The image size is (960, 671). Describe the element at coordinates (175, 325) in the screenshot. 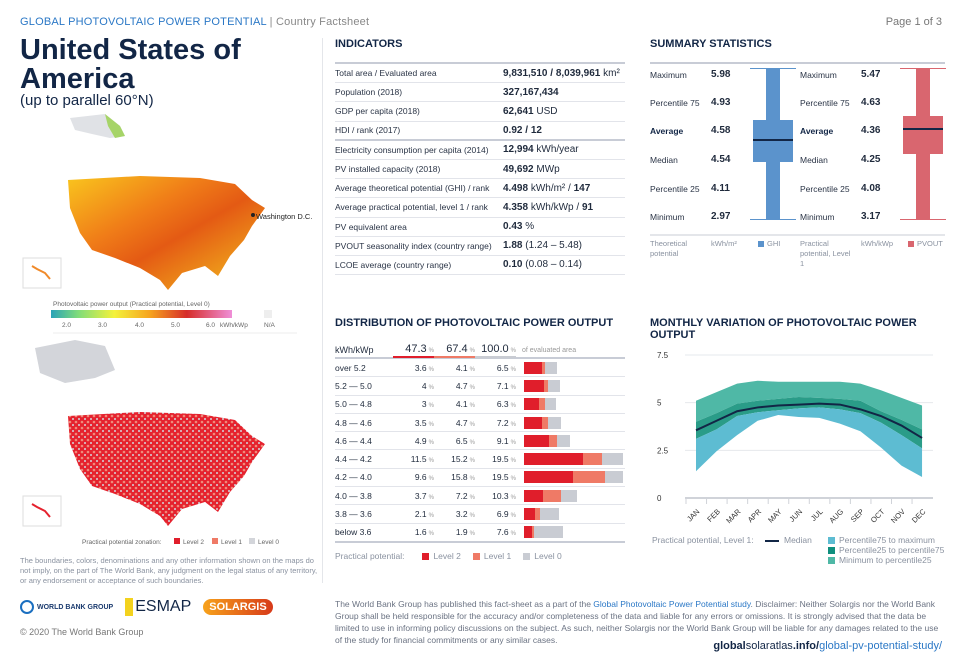

I see `svg-text: 5.0` at that location.